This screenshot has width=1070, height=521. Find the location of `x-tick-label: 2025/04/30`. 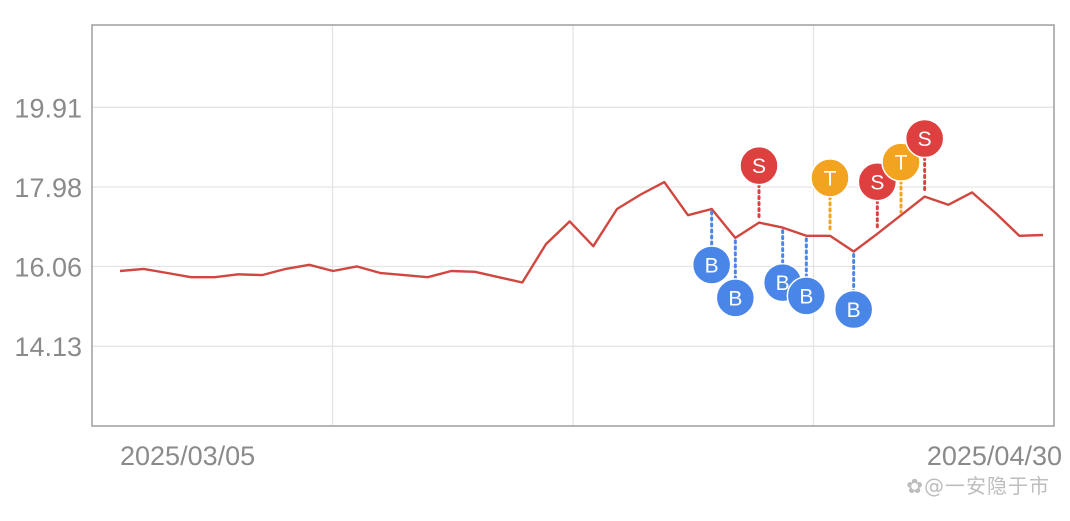

x-tick-label: 2025/04/30 is located at coordinates (994, 456).